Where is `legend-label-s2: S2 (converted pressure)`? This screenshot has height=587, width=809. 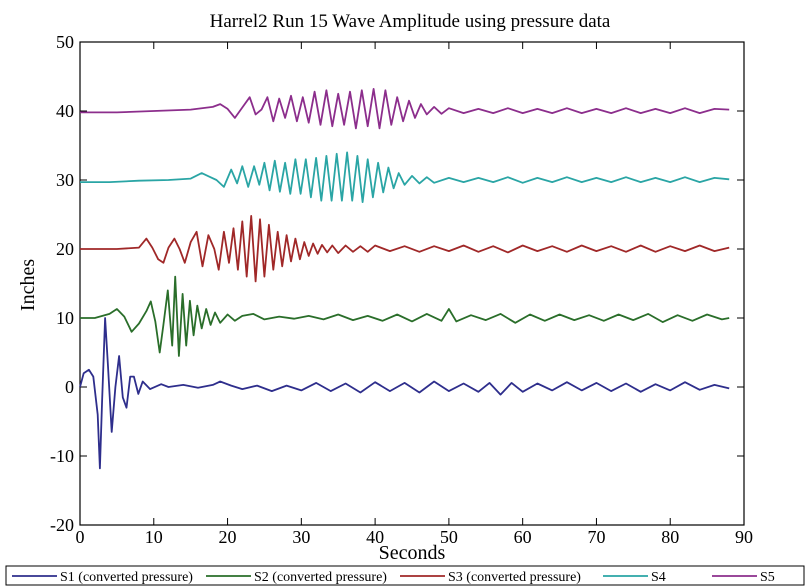 legend-label-s2: S2 (converted pressure) is located at coordinates (320, 577).